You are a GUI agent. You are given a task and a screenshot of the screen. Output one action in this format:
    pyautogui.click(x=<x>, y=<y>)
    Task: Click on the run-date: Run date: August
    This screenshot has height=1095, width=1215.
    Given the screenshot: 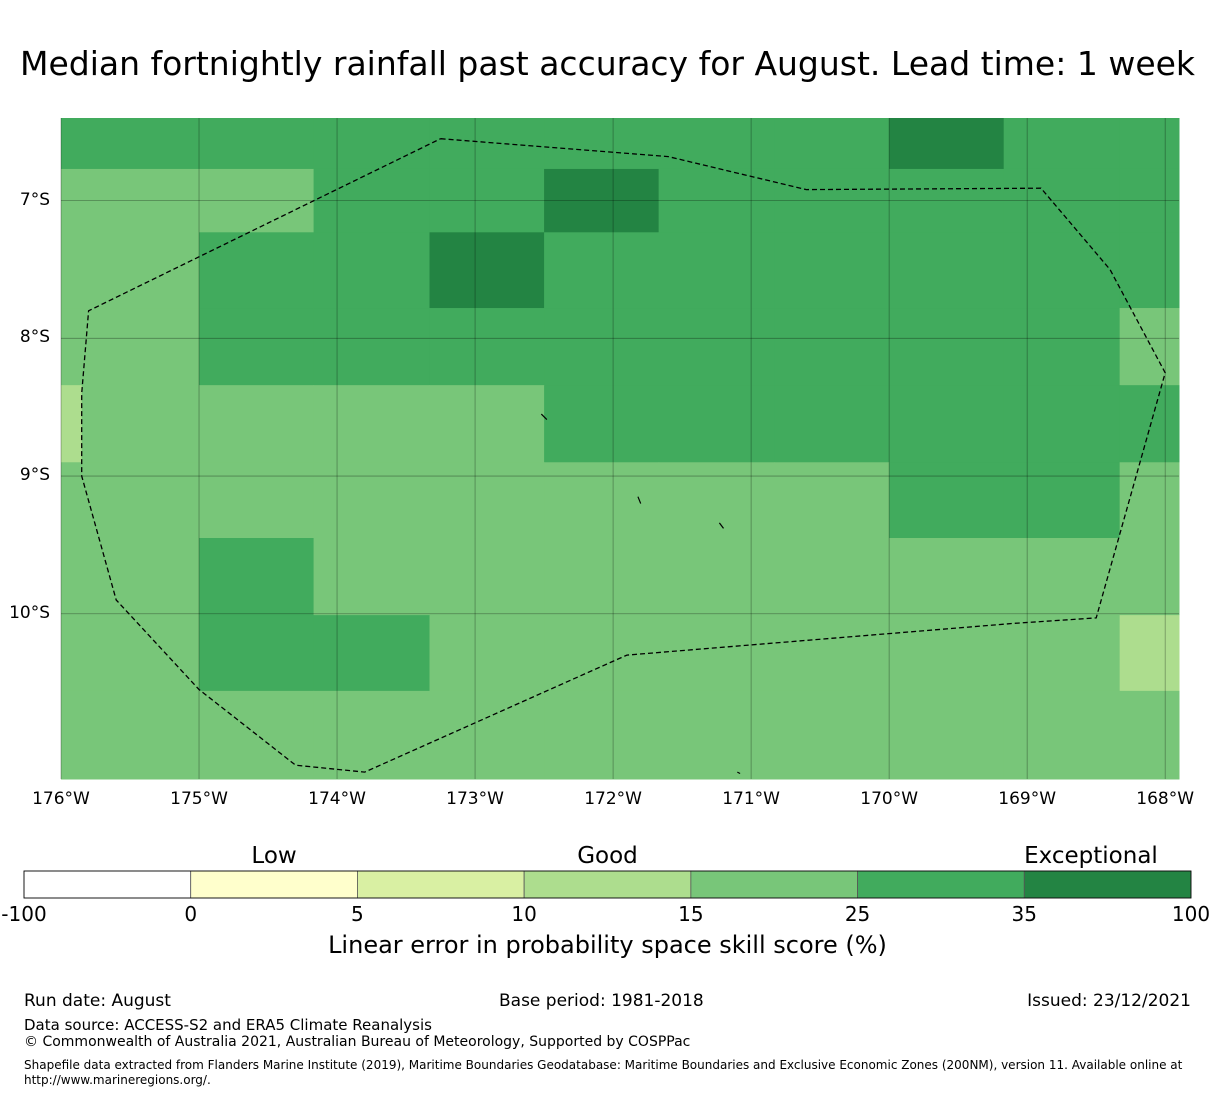 What is the action you would take?
    pyautogui.click(x=97, y=1001)
    